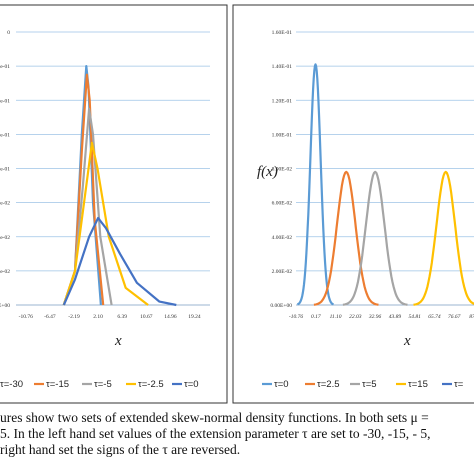 The width and height of the screenshot is (474, 474). Describe the element at coordinates (407, 341) in the screenshot. I see `right-x-axis-label: x` at that location.